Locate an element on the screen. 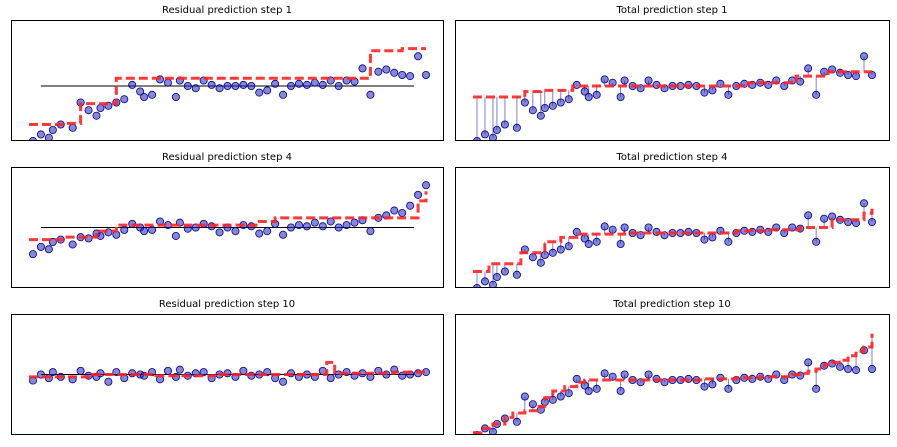  panel-residual-step-10: Residual prediction step 10 is located at coordinates (227, 367).